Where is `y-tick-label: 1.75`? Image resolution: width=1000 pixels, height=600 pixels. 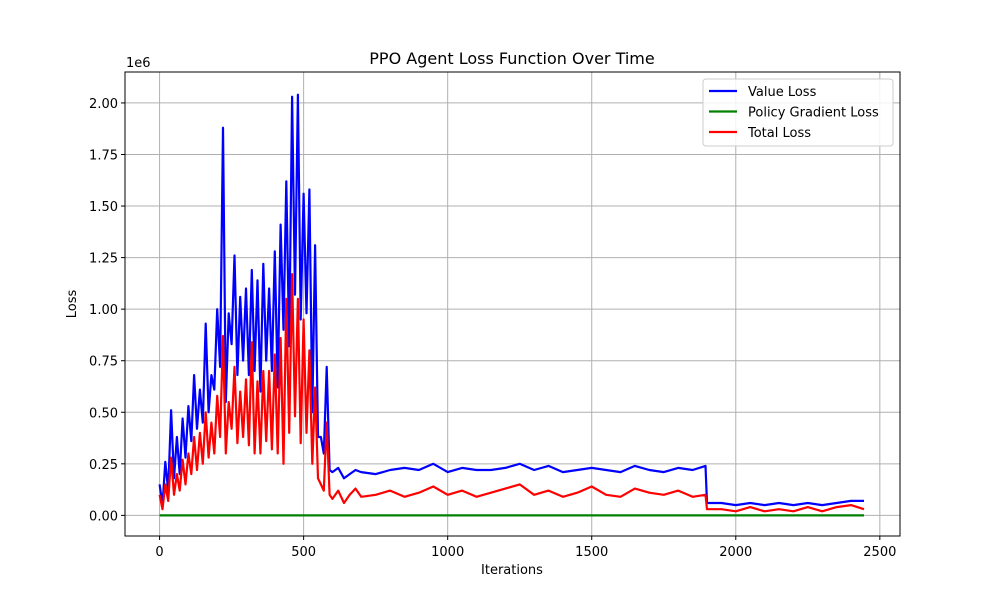
y-tick-label: 1.75 is located at coordinates (103, 155).